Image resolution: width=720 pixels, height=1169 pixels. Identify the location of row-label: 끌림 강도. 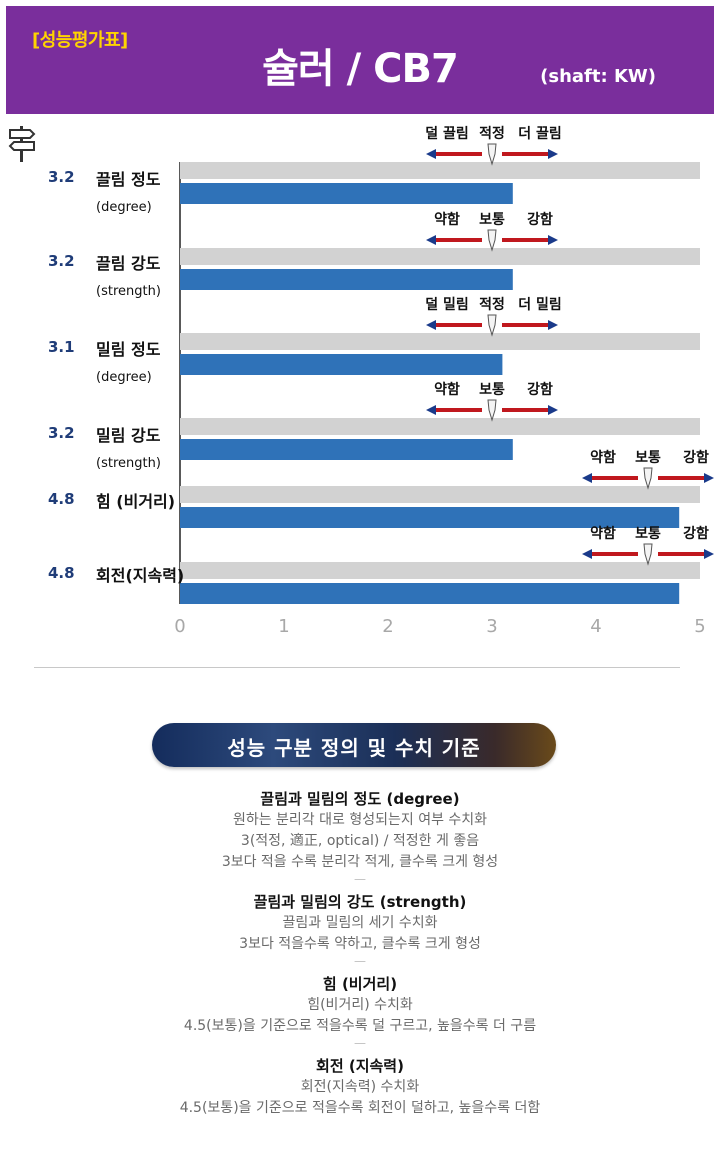
(128, 263).